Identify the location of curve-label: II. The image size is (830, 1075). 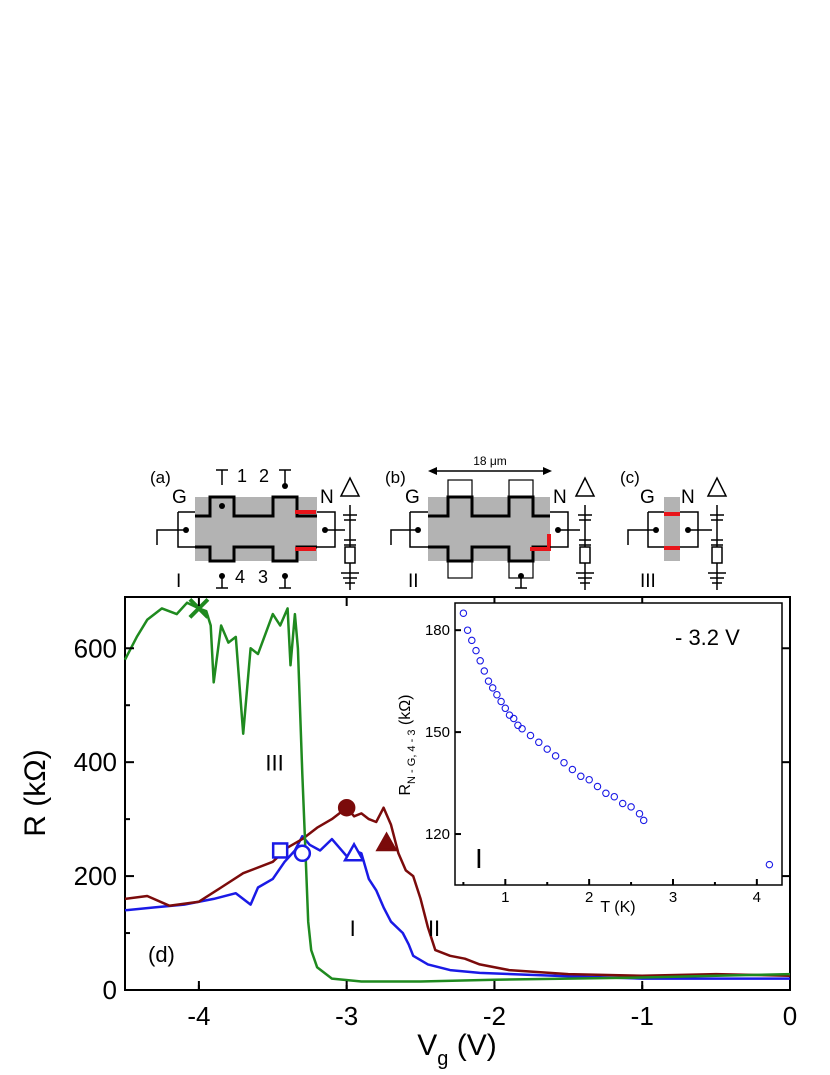
(434, 928).